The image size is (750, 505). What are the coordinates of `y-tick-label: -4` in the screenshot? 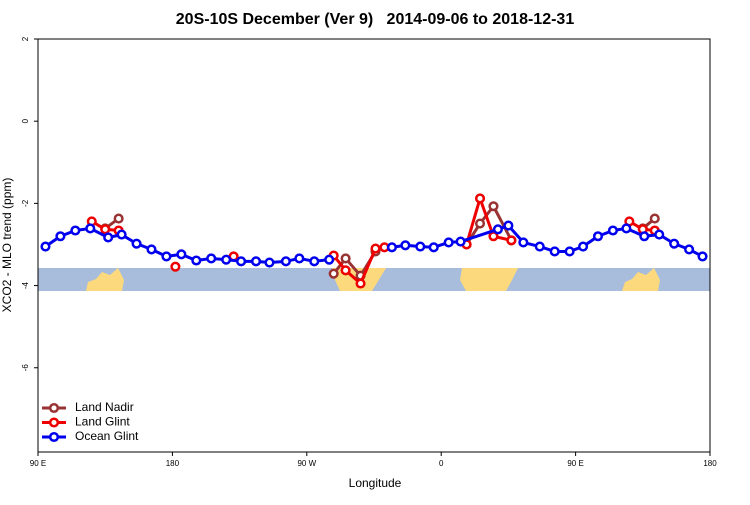 It's located at (25, 285).